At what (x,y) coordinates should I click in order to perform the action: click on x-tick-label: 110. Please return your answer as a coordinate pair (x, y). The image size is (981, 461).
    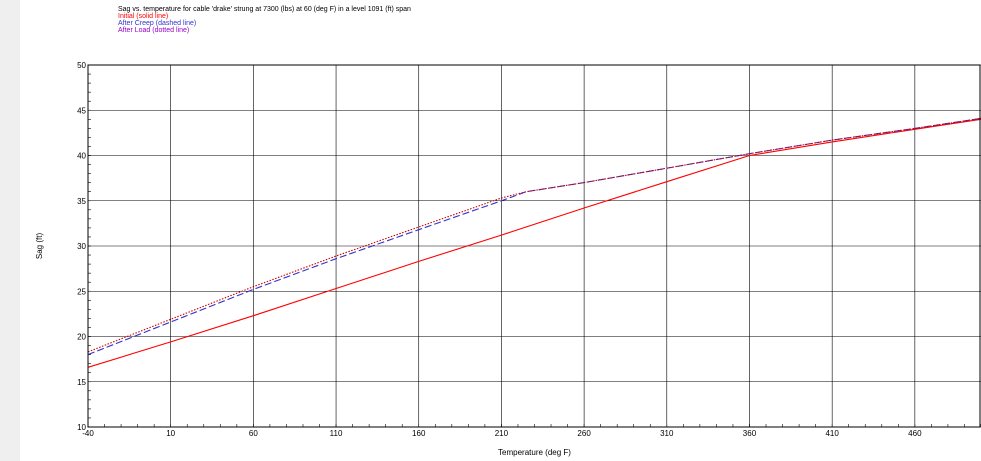
    Looking at the image, I should click on (336, 433).